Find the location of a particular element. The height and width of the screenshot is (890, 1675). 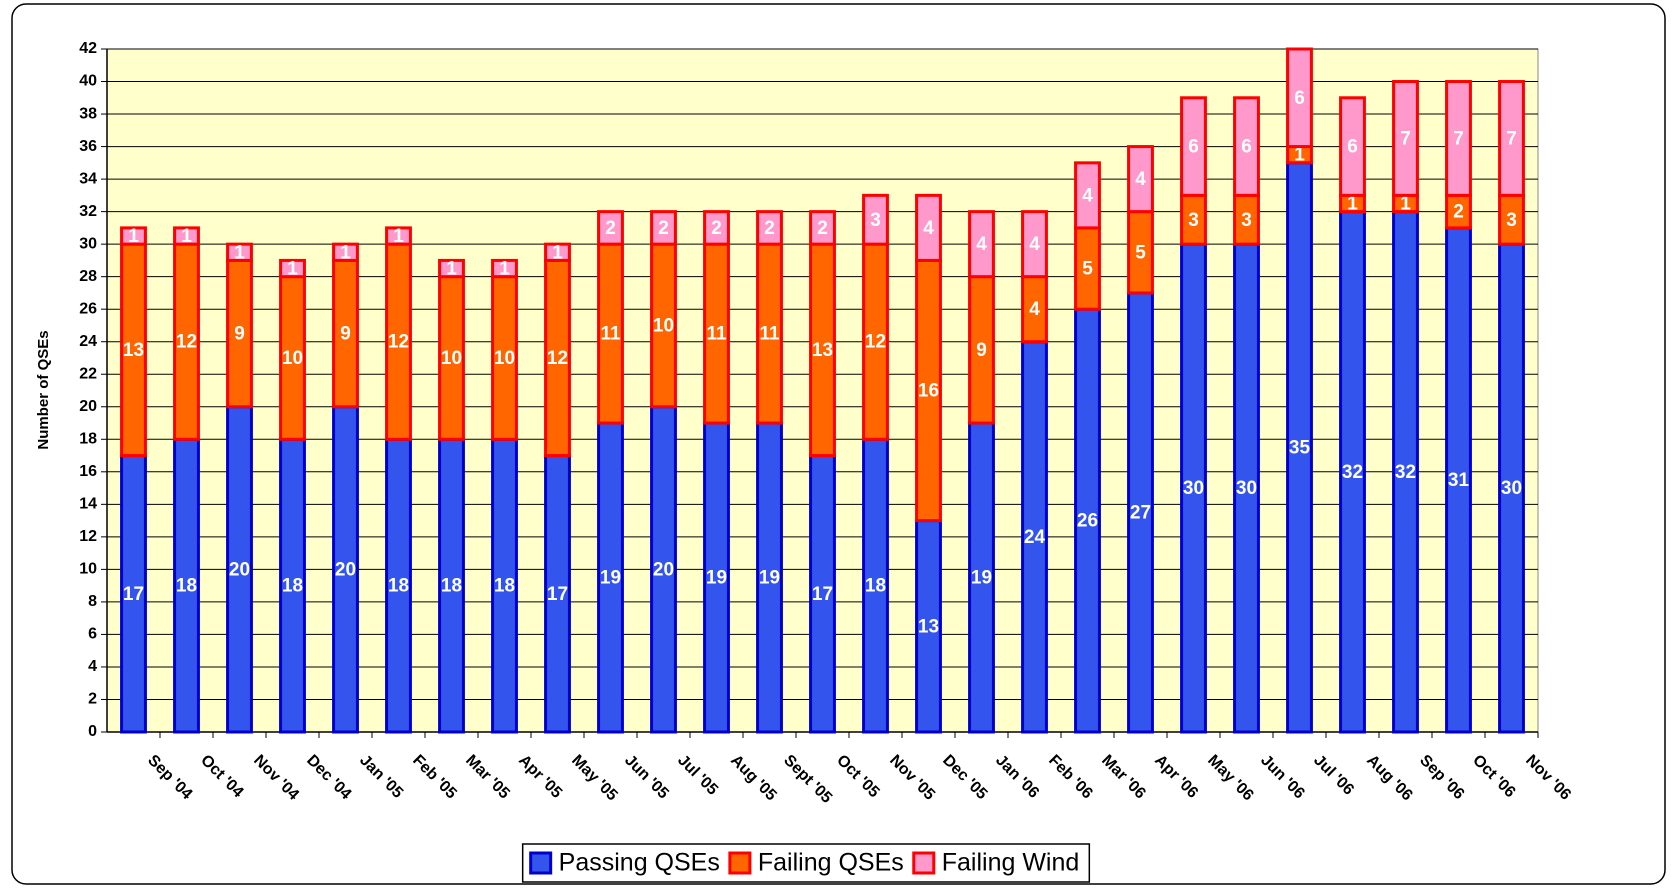

legend-label: Failing Wind is located at coordinates (1011, 863).